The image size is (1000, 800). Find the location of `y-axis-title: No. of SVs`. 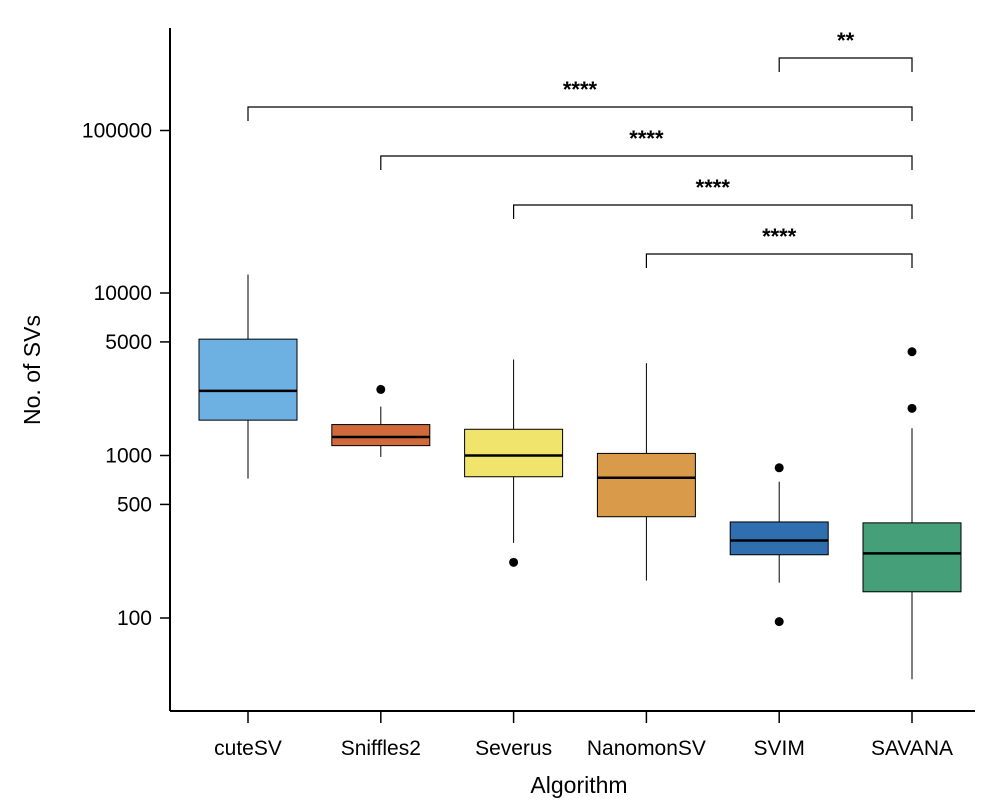

y-axis-title: No. of SVs is located at coordinates (32, 370).